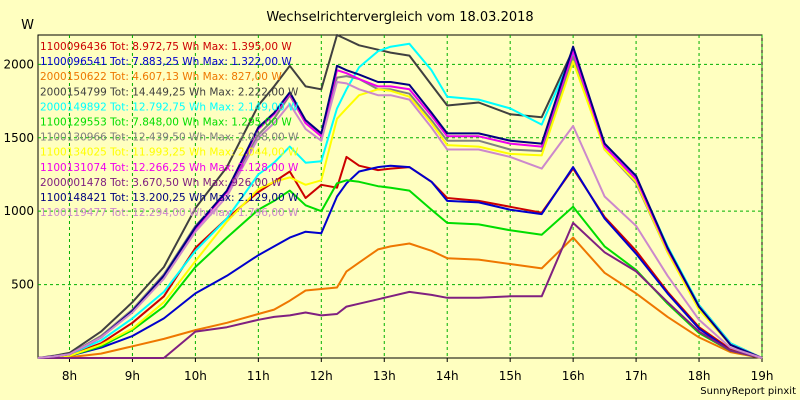  What do you see at coordinates (447, 376) in the screenshot?
I see `x-tick-label: 14h` at bounding box center [447, 376].